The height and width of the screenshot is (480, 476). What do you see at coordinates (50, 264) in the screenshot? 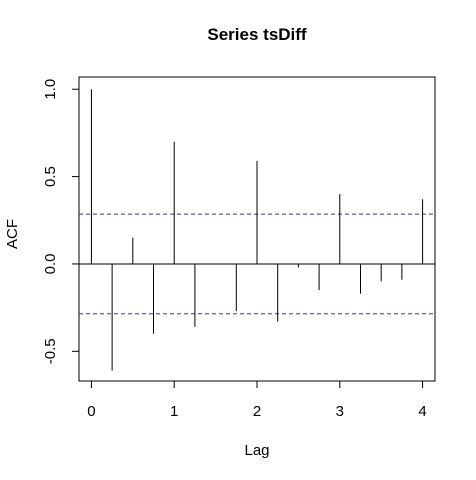
I see `y-tick-label: 0.0` at bounding box center [50, 264].